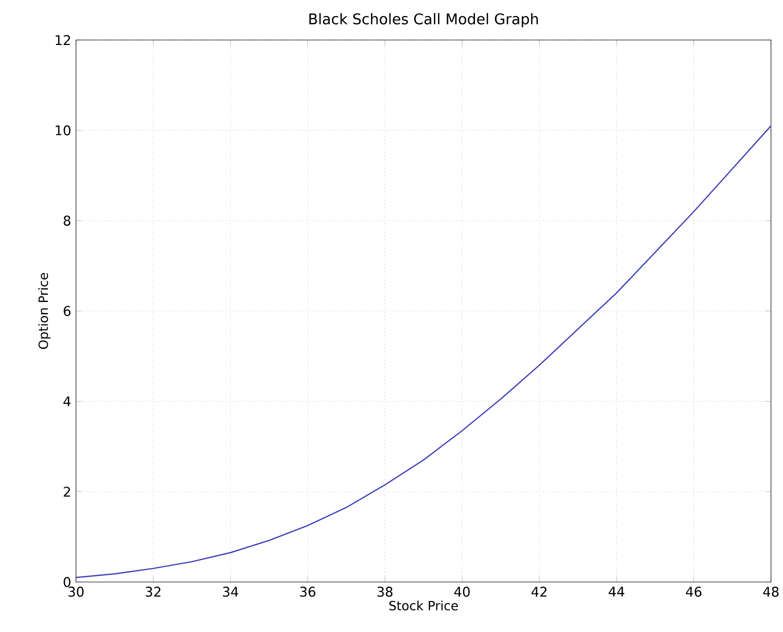 This screenshot has width=783, height=632. Describe the element at coordinates (76, 591) in the screenshot. I see `x-tick-label: 30` at that location.